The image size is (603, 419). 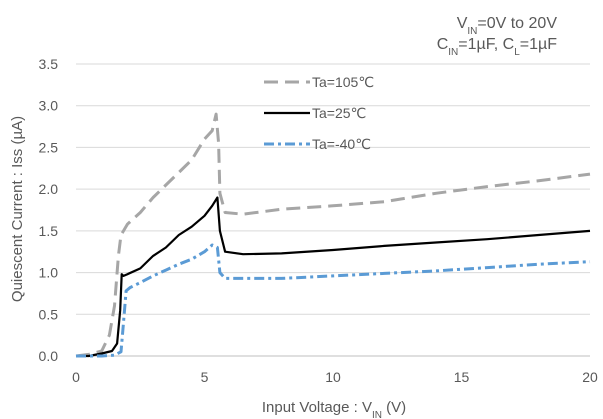 I want to click on condition-line-1: VIN=0V to 20V, so click(x=507, y=26).